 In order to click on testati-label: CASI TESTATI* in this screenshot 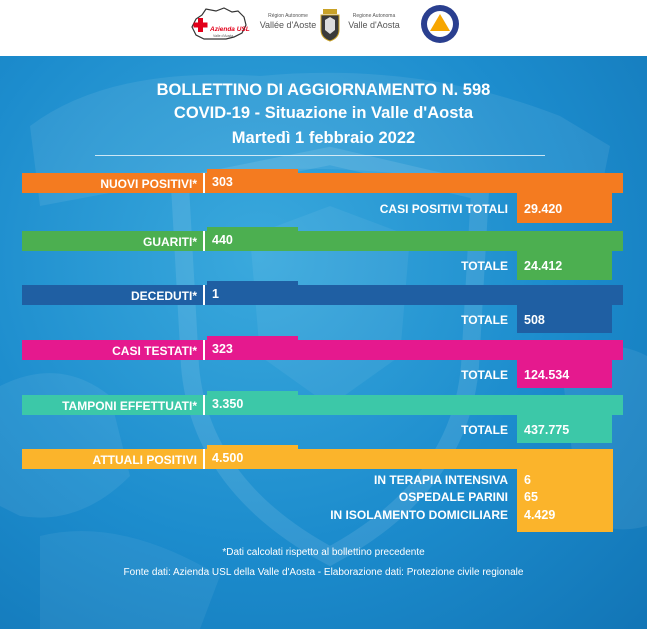, I will do `click(154, 351)`.